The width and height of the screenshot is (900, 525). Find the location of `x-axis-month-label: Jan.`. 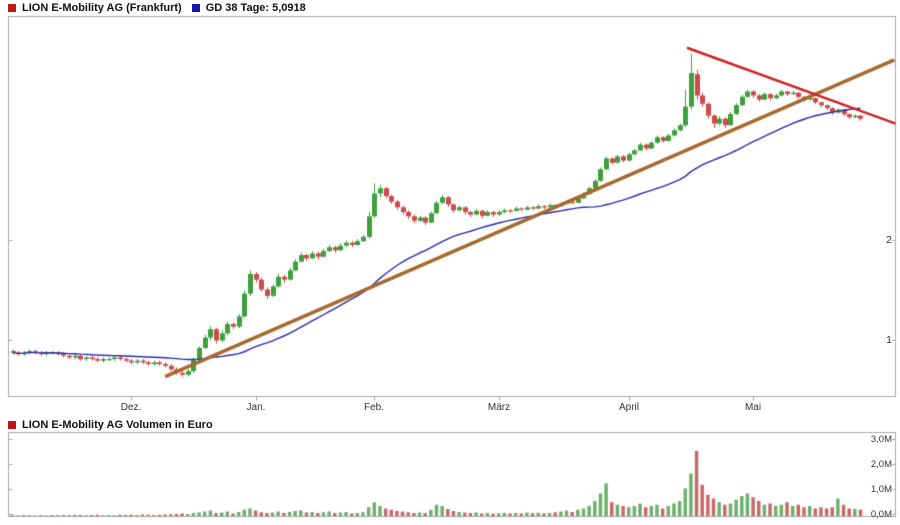

x-axis-month-label: Jan. is located at coordinates (256, 407).